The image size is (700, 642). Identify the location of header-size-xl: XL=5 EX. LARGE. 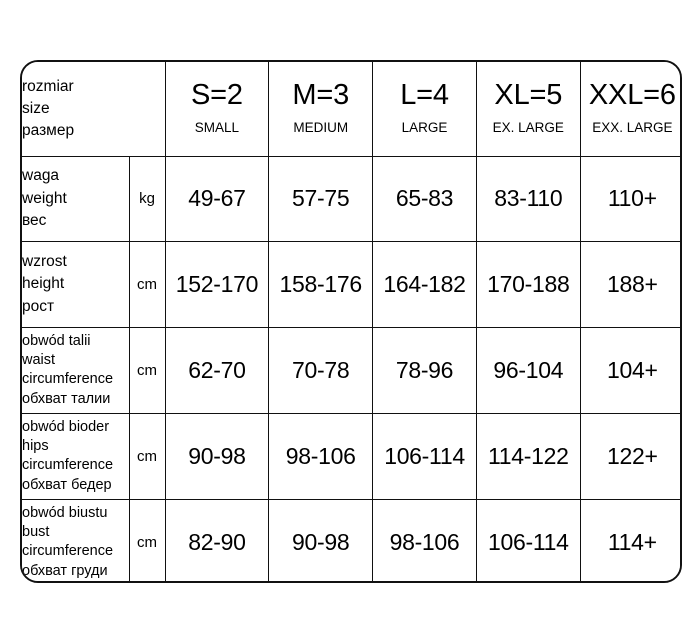
(528, 109).